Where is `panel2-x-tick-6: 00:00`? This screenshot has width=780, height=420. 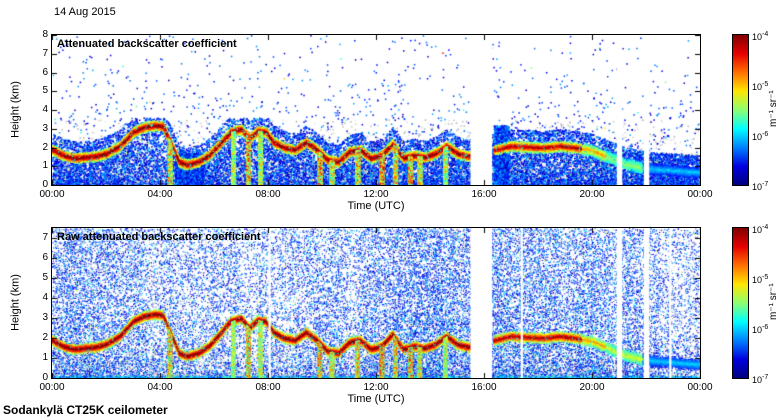 panel2-x-tick-6: 00:00 is located at coordinates (700, 387).